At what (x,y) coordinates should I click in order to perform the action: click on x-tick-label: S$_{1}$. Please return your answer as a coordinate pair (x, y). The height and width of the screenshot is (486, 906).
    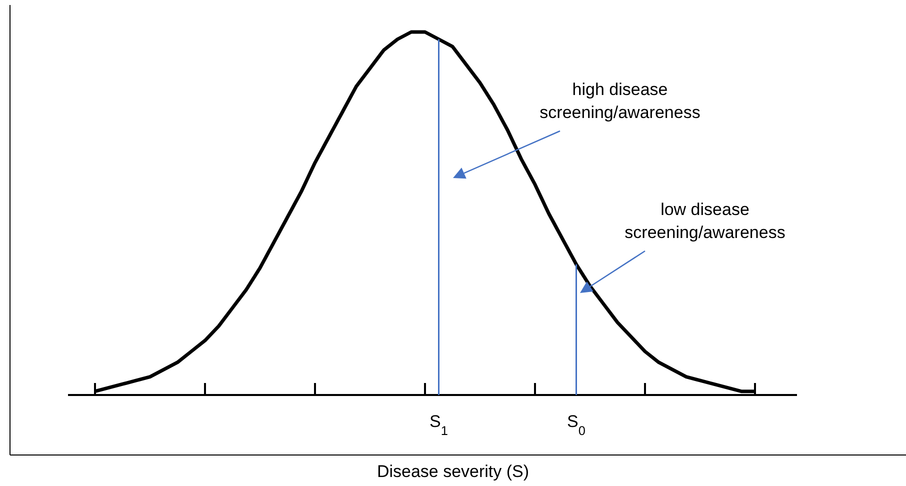
    Looking at the image, I should click on (439, 425).